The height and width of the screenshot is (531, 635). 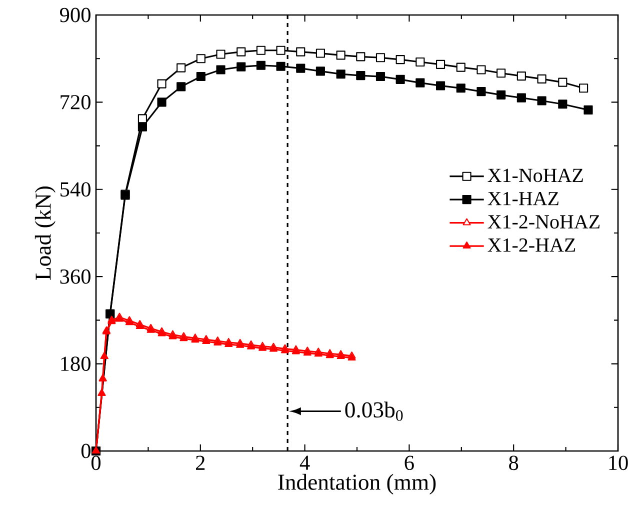 I want to click on y-tick-label: 180, so click(x=75, y=363).